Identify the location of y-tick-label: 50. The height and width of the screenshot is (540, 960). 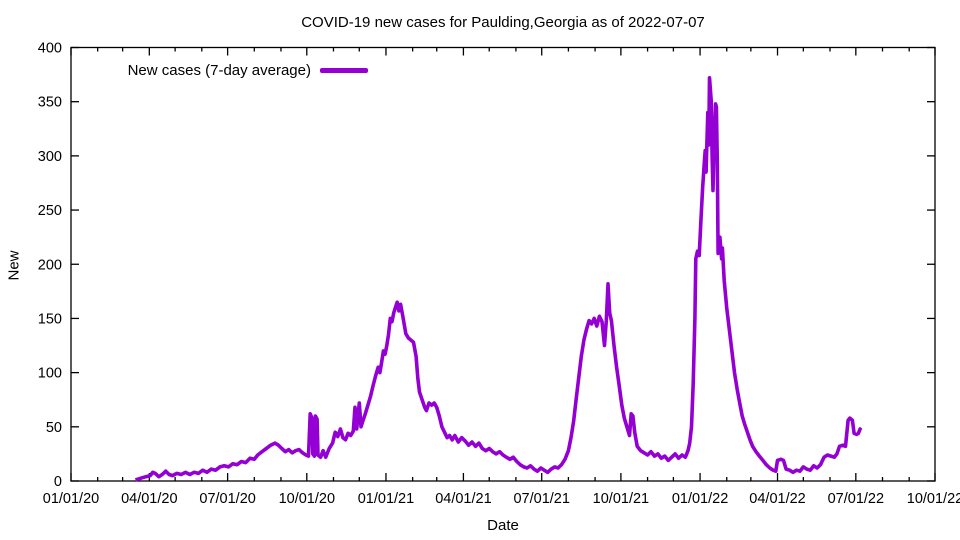
(54, 428).